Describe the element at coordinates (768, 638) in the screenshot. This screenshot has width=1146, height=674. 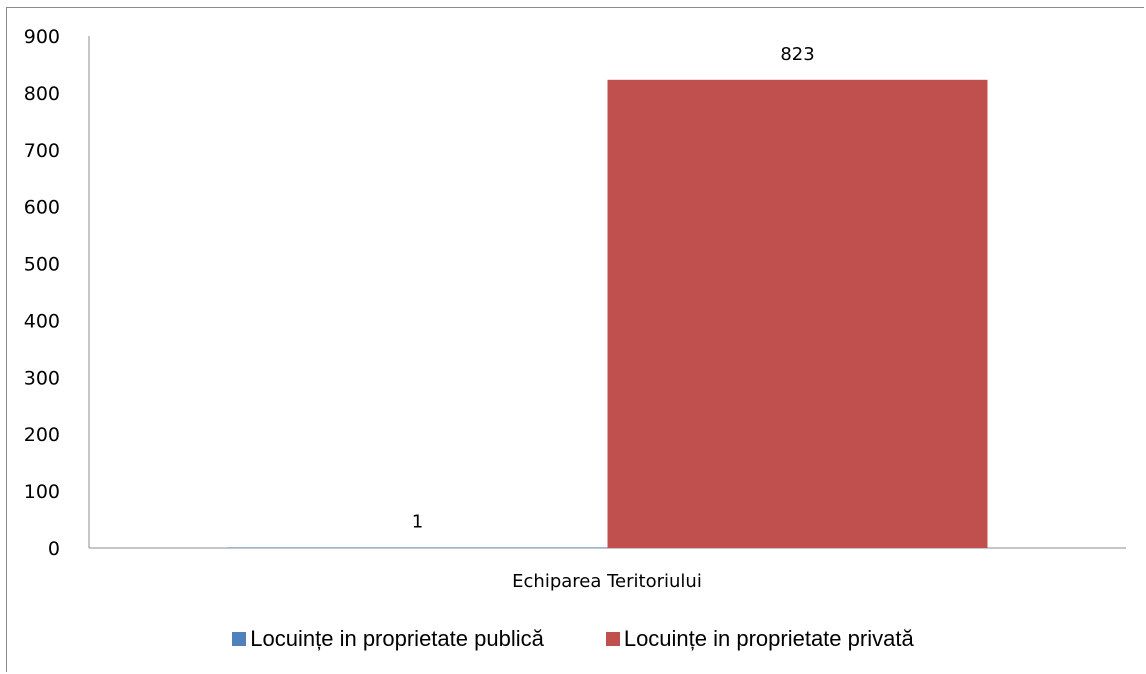
I see `legend-label: Locuințe in proprietate privată` at that location.